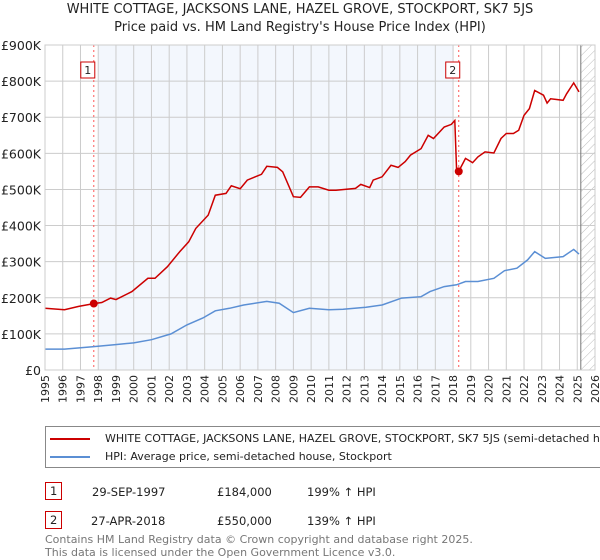 The image size is (600, 560). I want to click on x-tick-label: 2005, so click(222, 389).